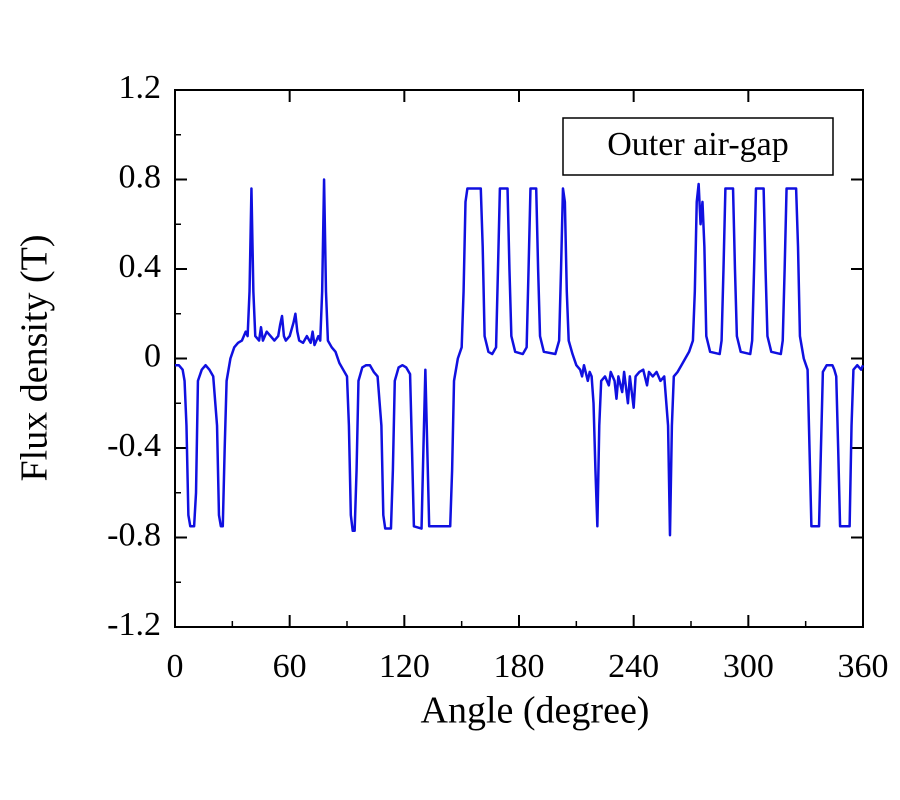  Describe the element at coordinates (140, 87) in the screenshot. I see `y-tick-label: 1.2` at that location.